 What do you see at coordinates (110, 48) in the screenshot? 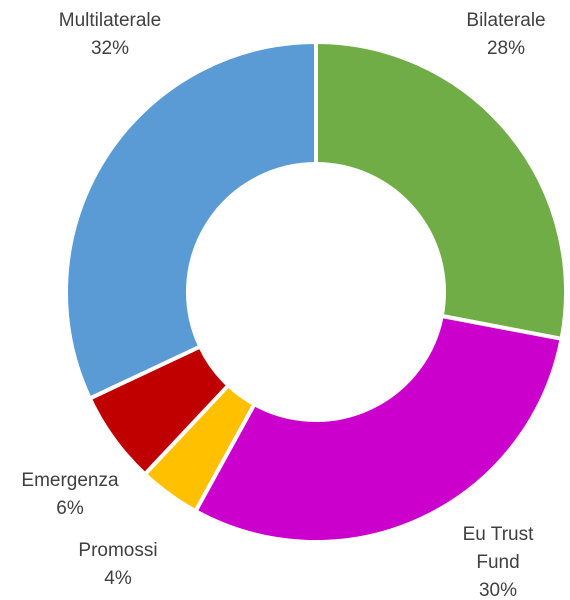
I see `percent-label: 32%` at bounding box center [110, 48].